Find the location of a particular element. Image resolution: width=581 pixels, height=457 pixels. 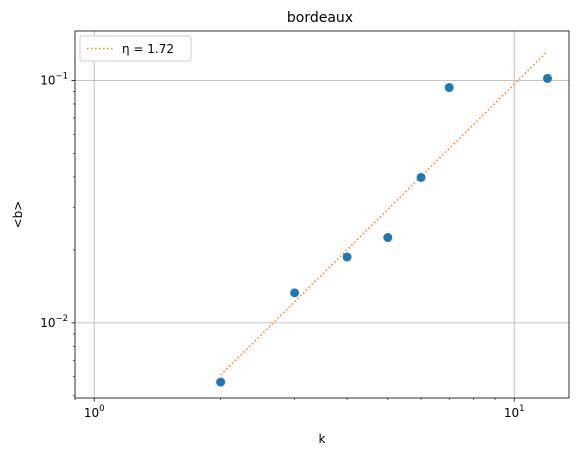

x-tick-label: 10⁰ is located at coordinates (94, 412).